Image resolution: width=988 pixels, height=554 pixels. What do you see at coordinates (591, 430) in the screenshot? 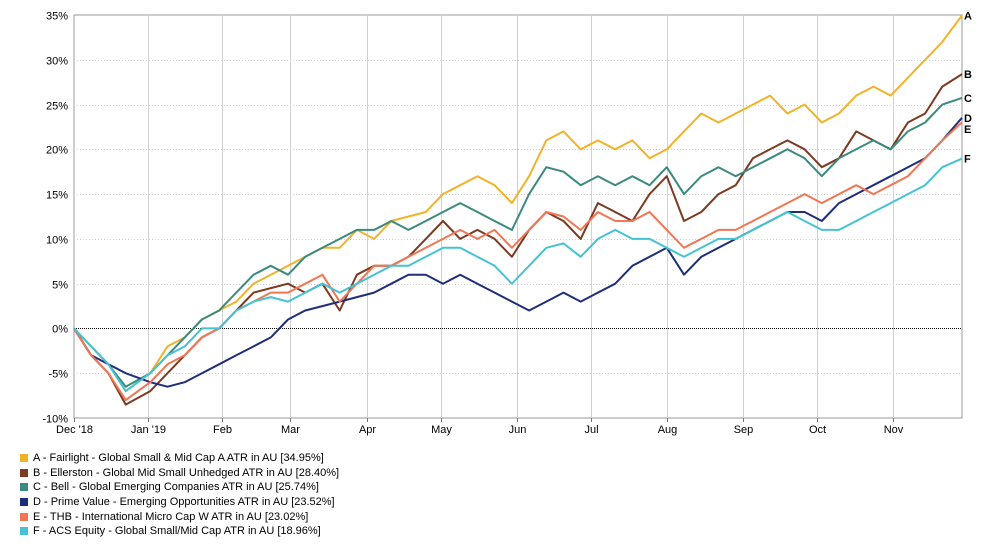
I see `x-tick-label: Jul` at bounding box center [591, 430].